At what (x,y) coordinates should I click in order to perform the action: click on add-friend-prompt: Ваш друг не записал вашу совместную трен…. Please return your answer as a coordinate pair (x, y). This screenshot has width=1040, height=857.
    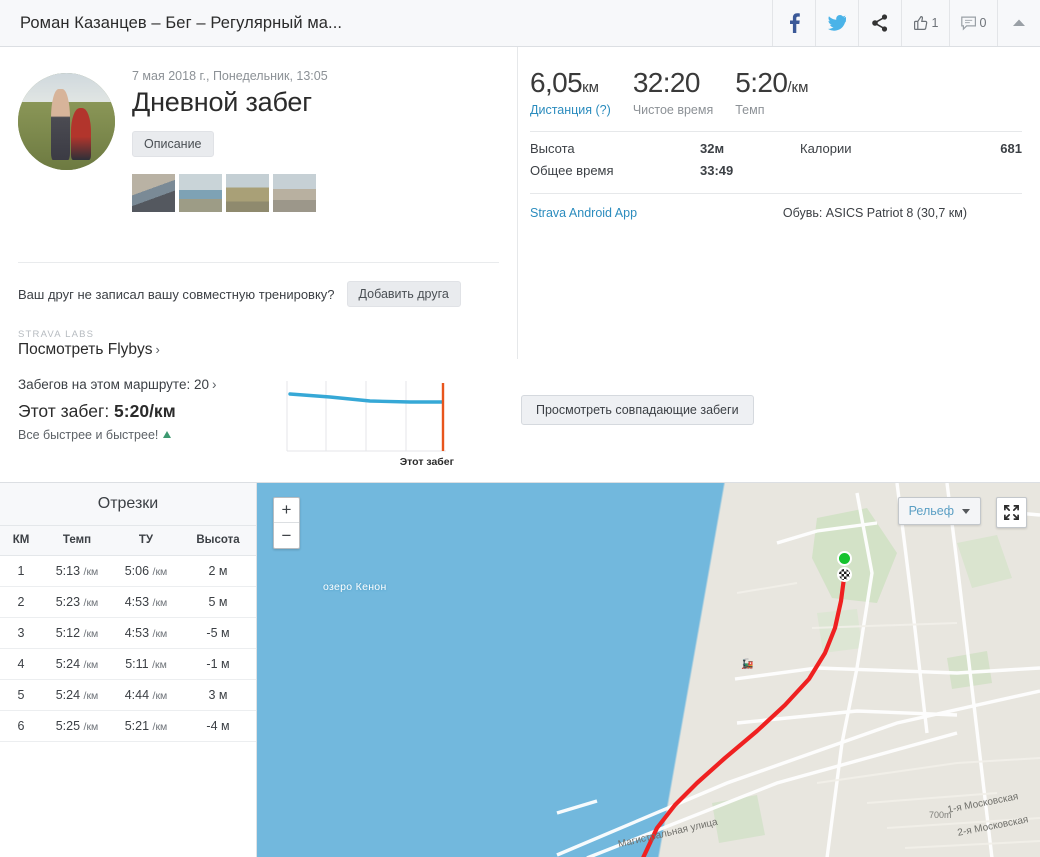
    Looking at the image, I should click on (176, 294).